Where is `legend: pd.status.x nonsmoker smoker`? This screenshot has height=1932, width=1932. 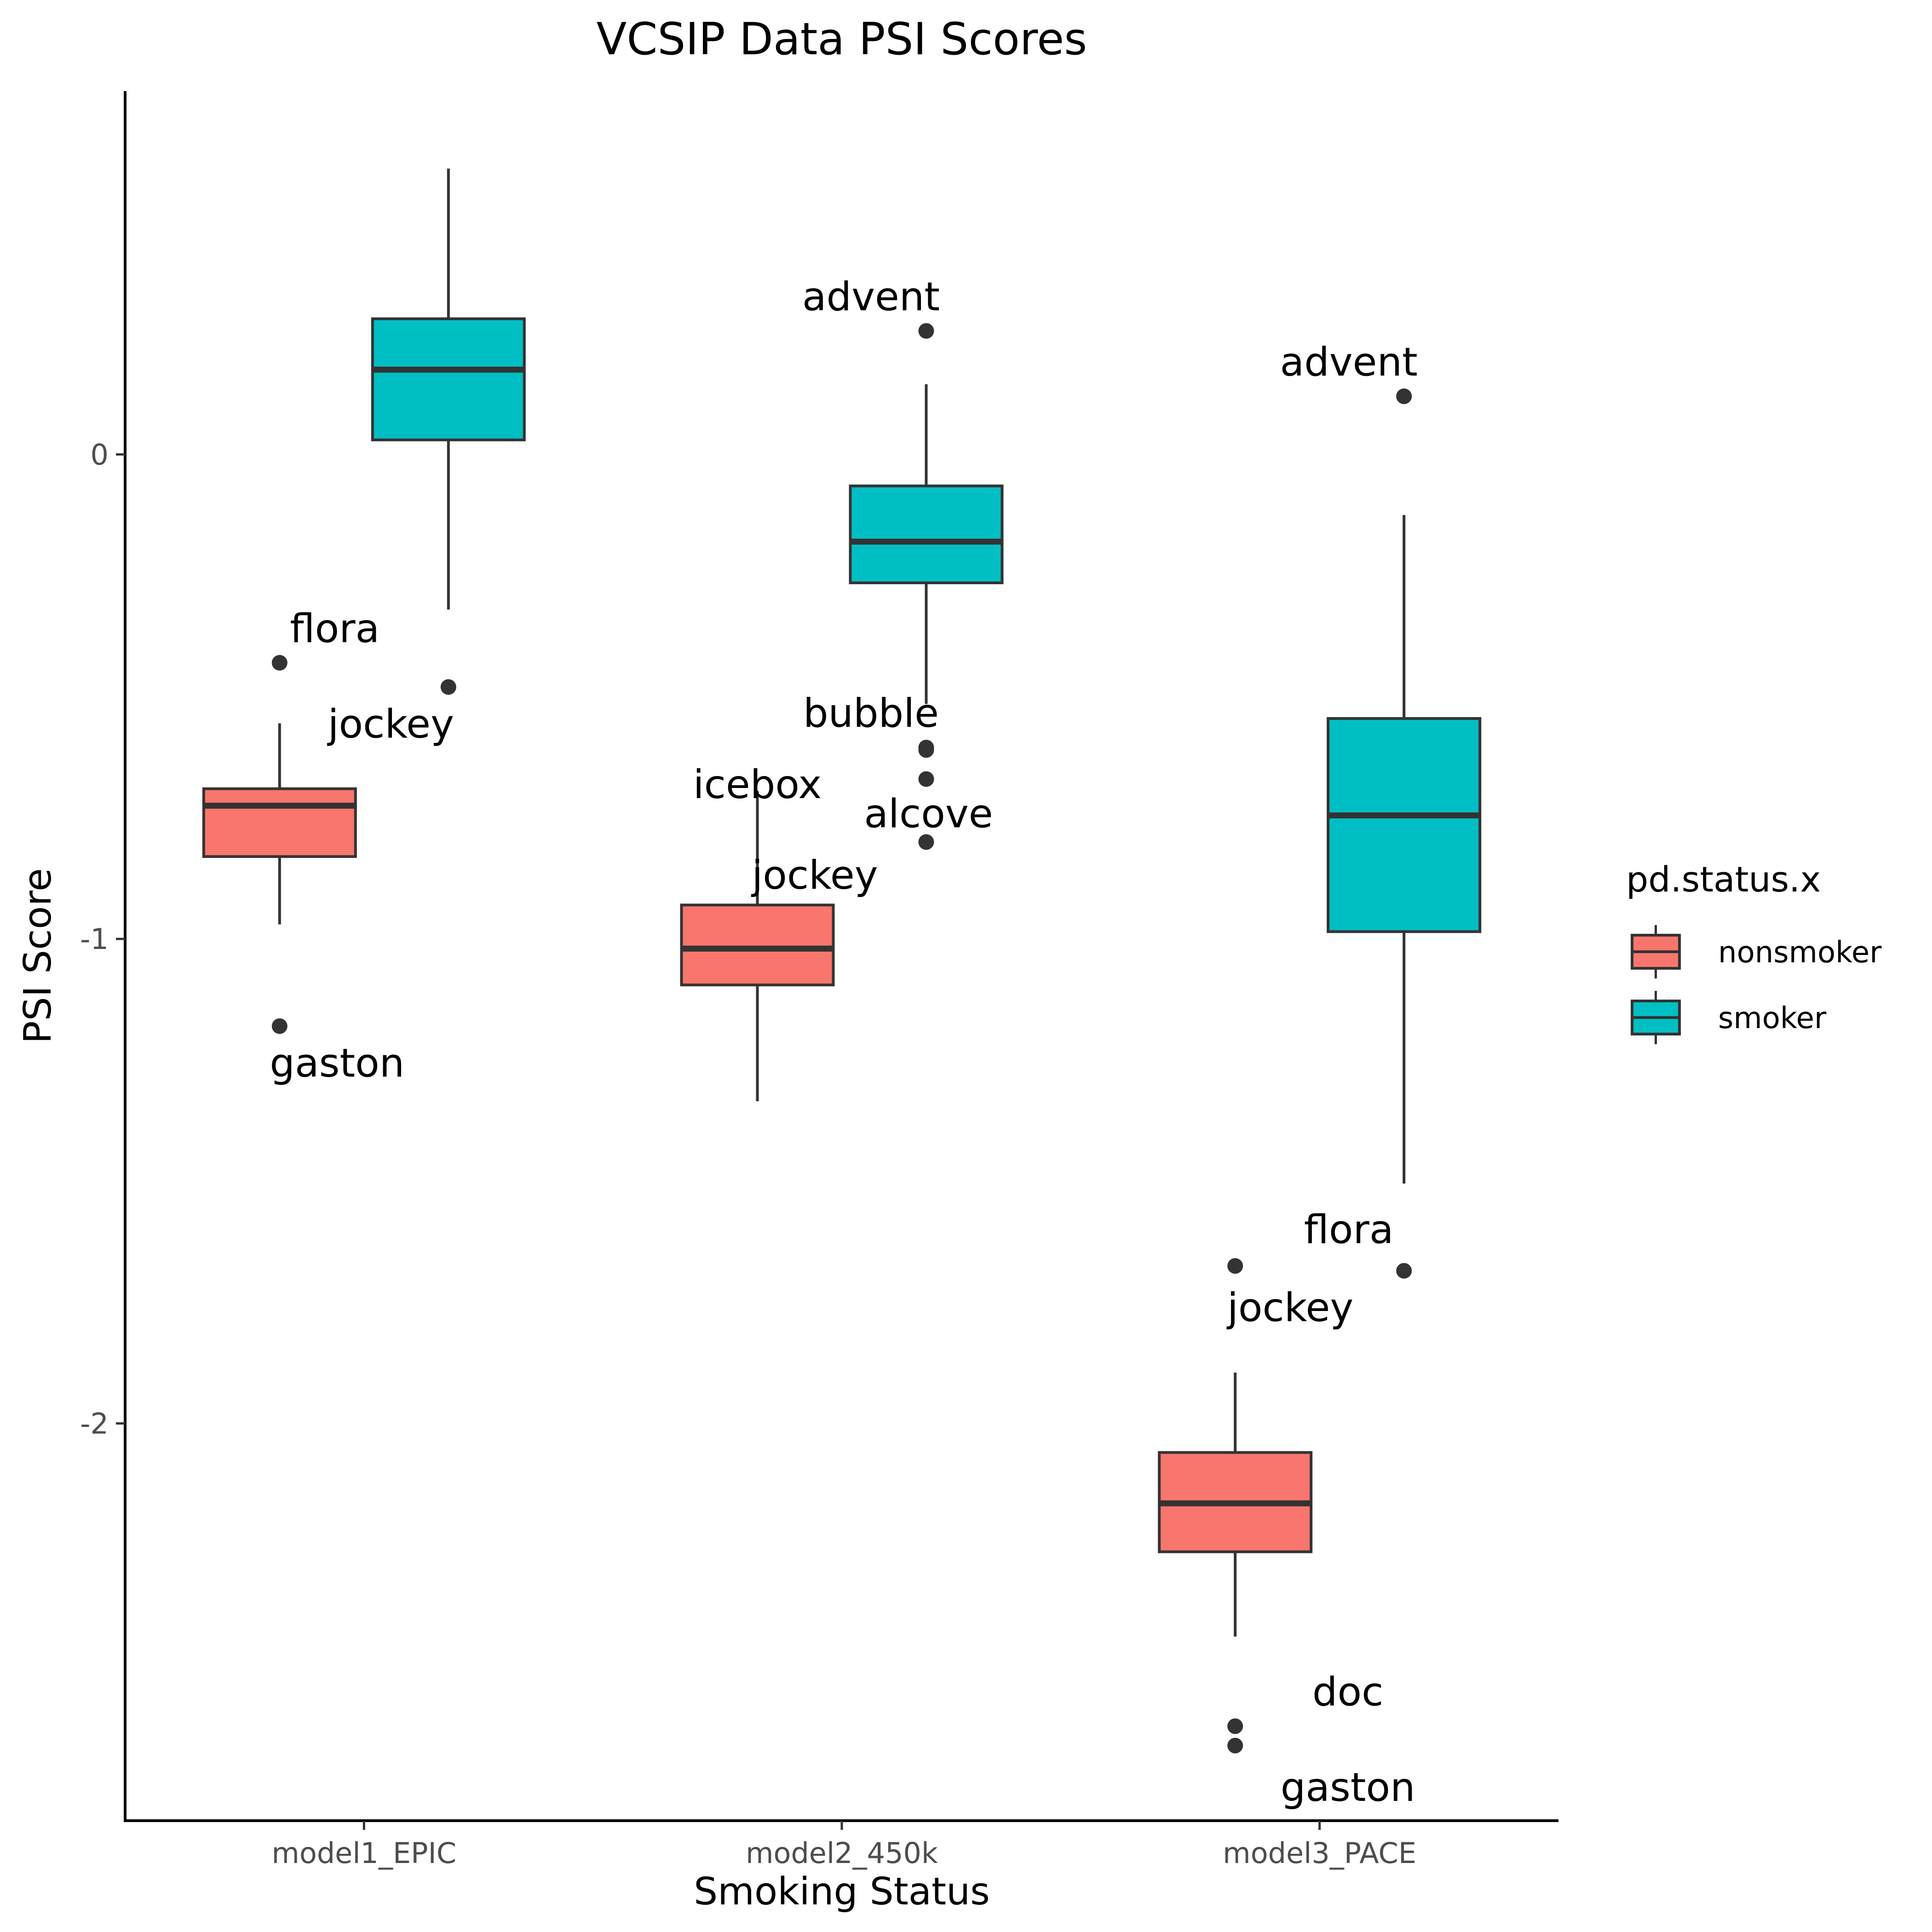 legend: pd.status.x nonsmoker smoker is located at coordinates (1754, 951).